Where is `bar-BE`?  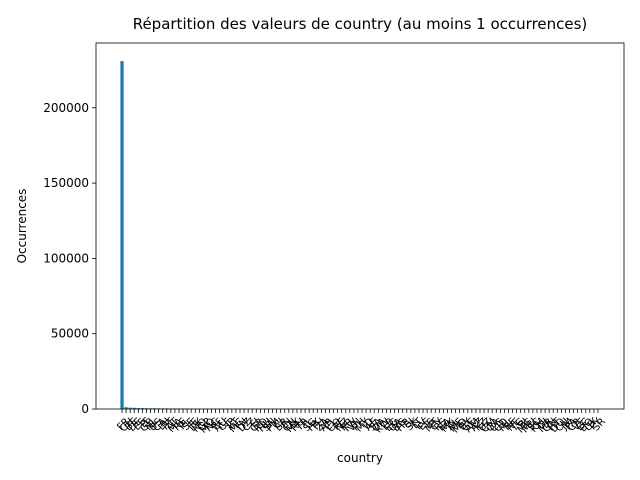
bar-BE is located at coordinates (130, 408).